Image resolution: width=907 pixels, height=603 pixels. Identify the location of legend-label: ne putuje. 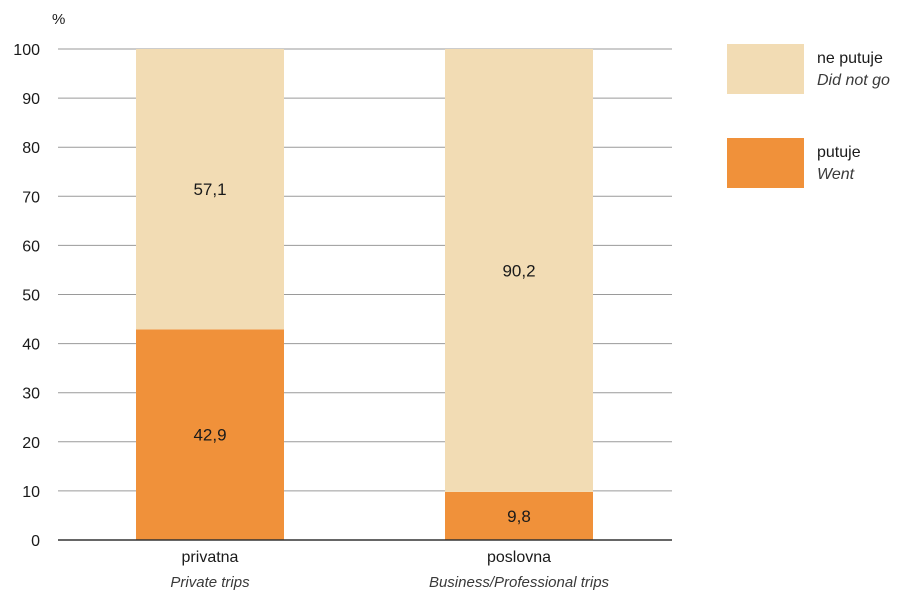
(850, 58).